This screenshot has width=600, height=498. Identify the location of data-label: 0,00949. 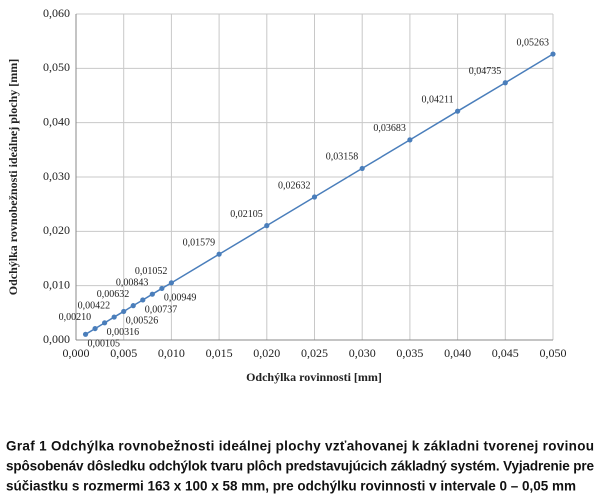
(180, 298).